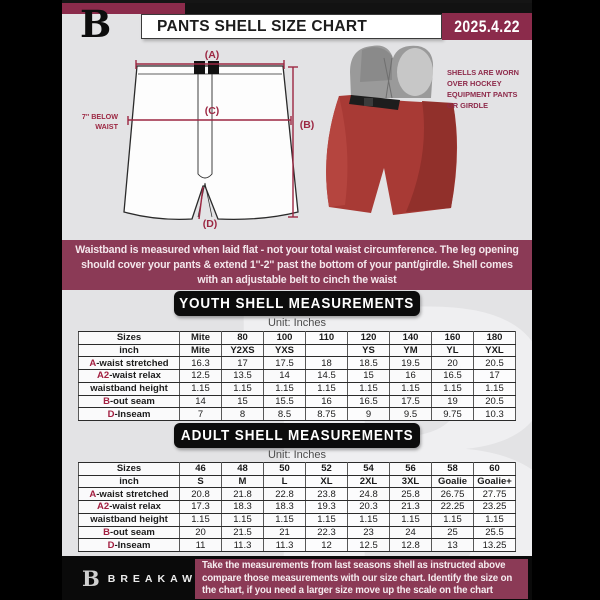 The image size is (600, 600). Describe the element at coordinates (368, 363) in the screenshot. I see `value-cell: 18.5` at that location.